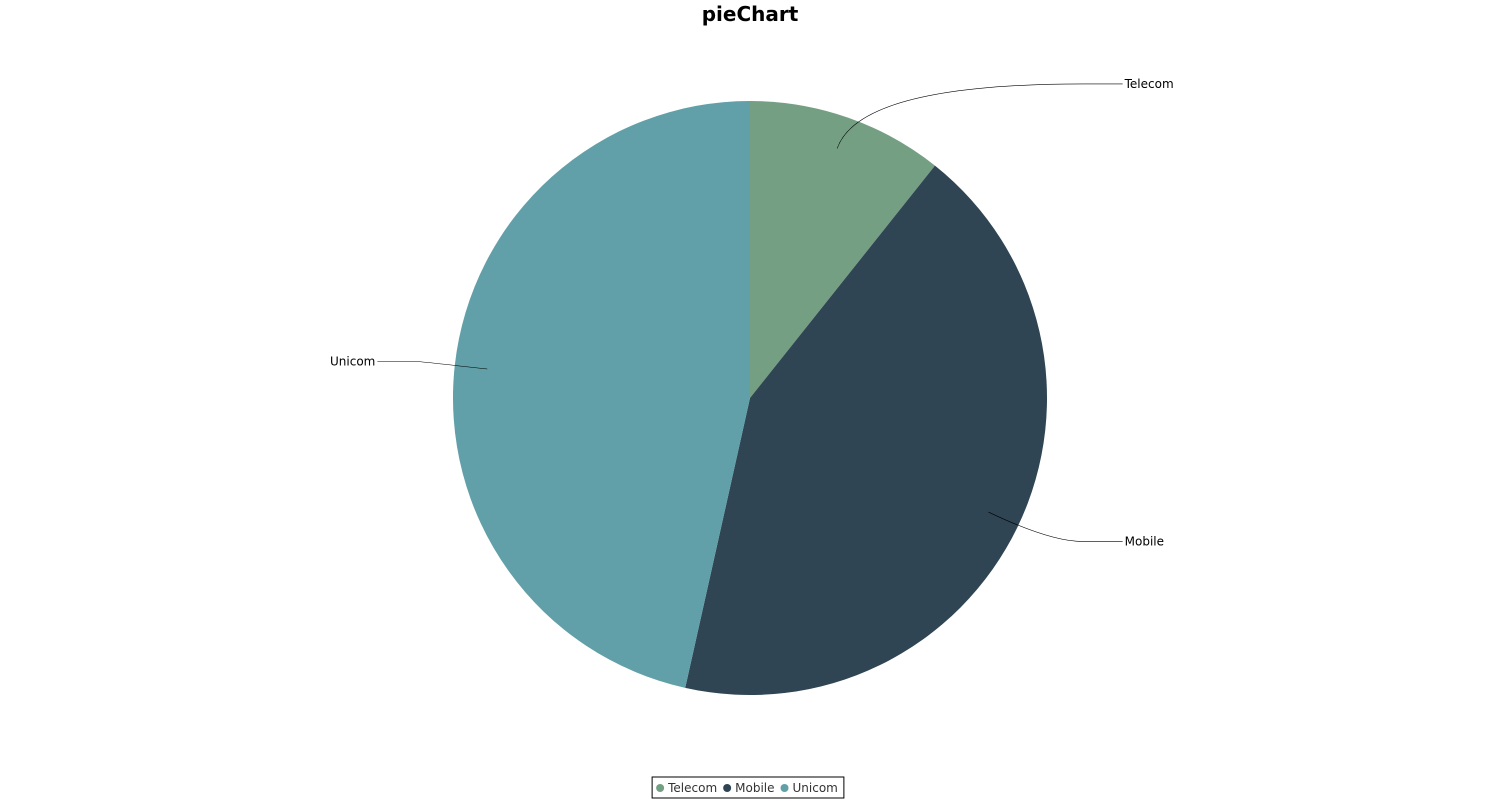 The width and height of the screenshot is (1500, 800). Describe the element at coordinates (660, 788) in the screenshot. I see `legend-marker-telecom` at that location.